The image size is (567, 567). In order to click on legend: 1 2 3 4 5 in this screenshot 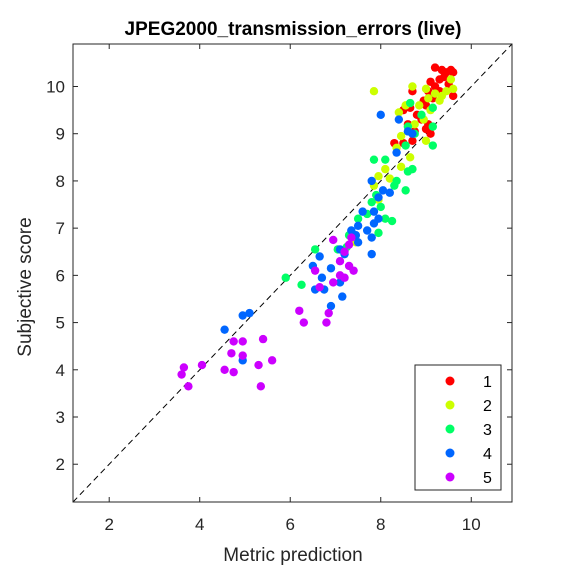, I will do `click(458, 427)`.